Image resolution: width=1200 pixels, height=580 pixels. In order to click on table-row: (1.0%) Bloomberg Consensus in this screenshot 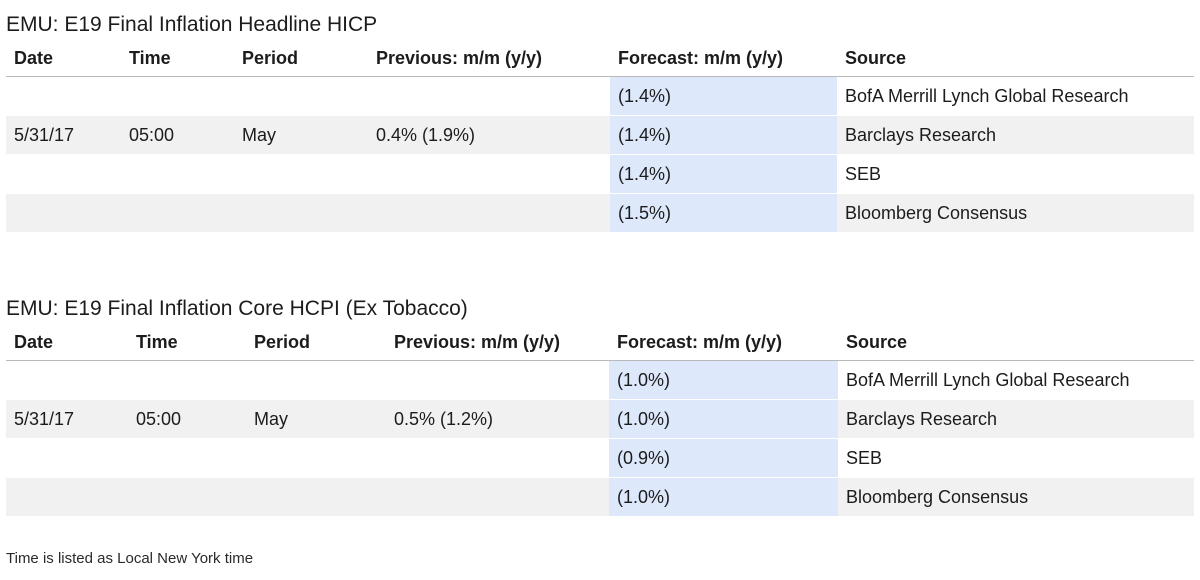, I will do `click(600, 497)`.